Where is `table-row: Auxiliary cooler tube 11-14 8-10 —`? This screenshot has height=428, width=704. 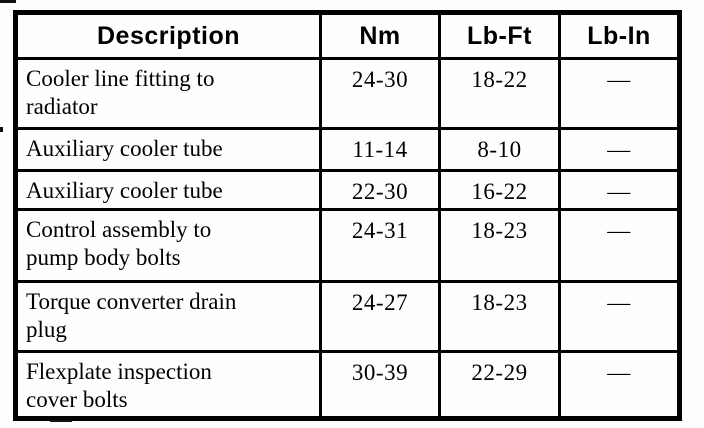 table-row: Auxiliary cooler tube 11-14 8-10 — is located at coordinates (347, 149).